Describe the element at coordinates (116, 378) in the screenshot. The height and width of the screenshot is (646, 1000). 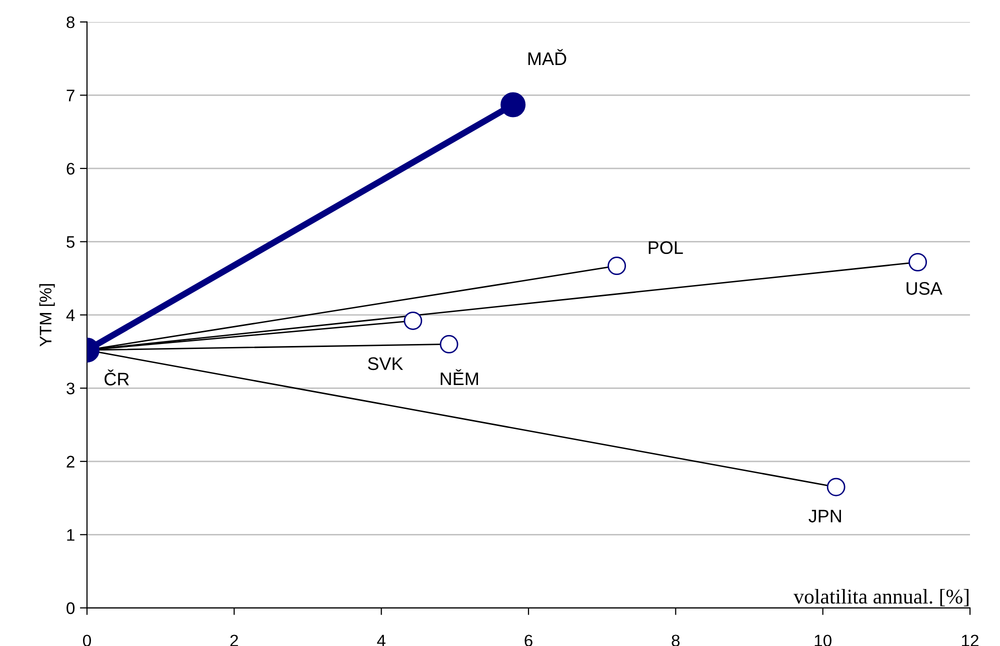
I see `annotation: ČR` at that location.